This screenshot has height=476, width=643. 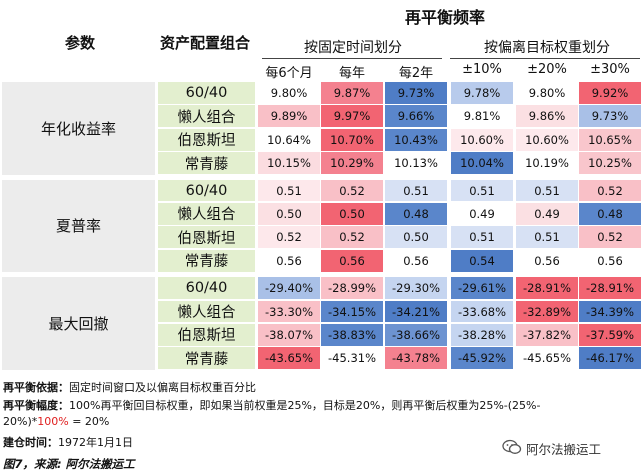 I want to click on portfolio-label: 伯恩斯坦, so click(x=206, y=335).